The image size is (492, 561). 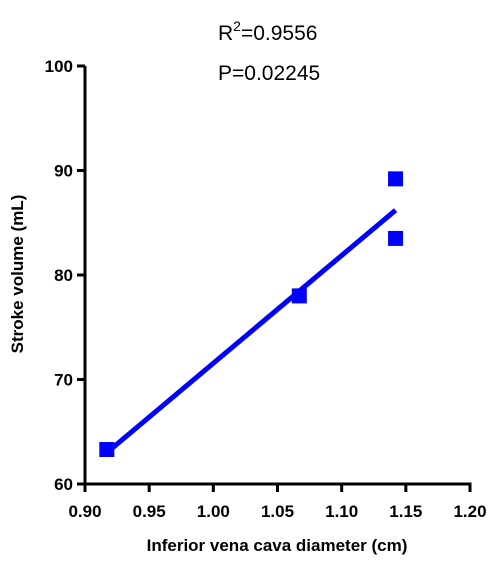 What do you see at coordinates (341, 511) in the screenshot?
I see `x-tick-label: 1.10` at bounding box center [341, 511].